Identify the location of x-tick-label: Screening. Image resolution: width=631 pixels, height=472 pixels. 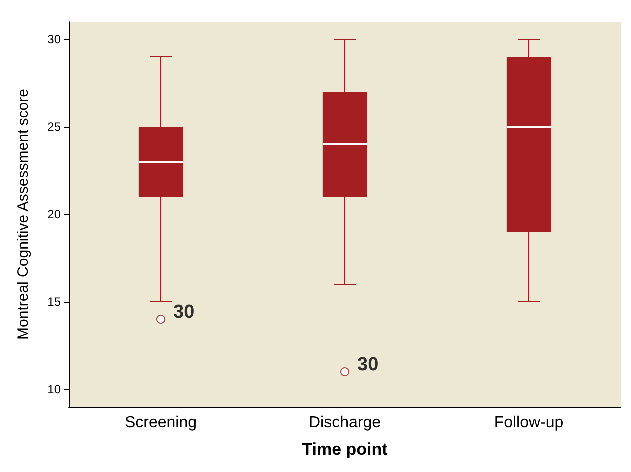
(161, 423).